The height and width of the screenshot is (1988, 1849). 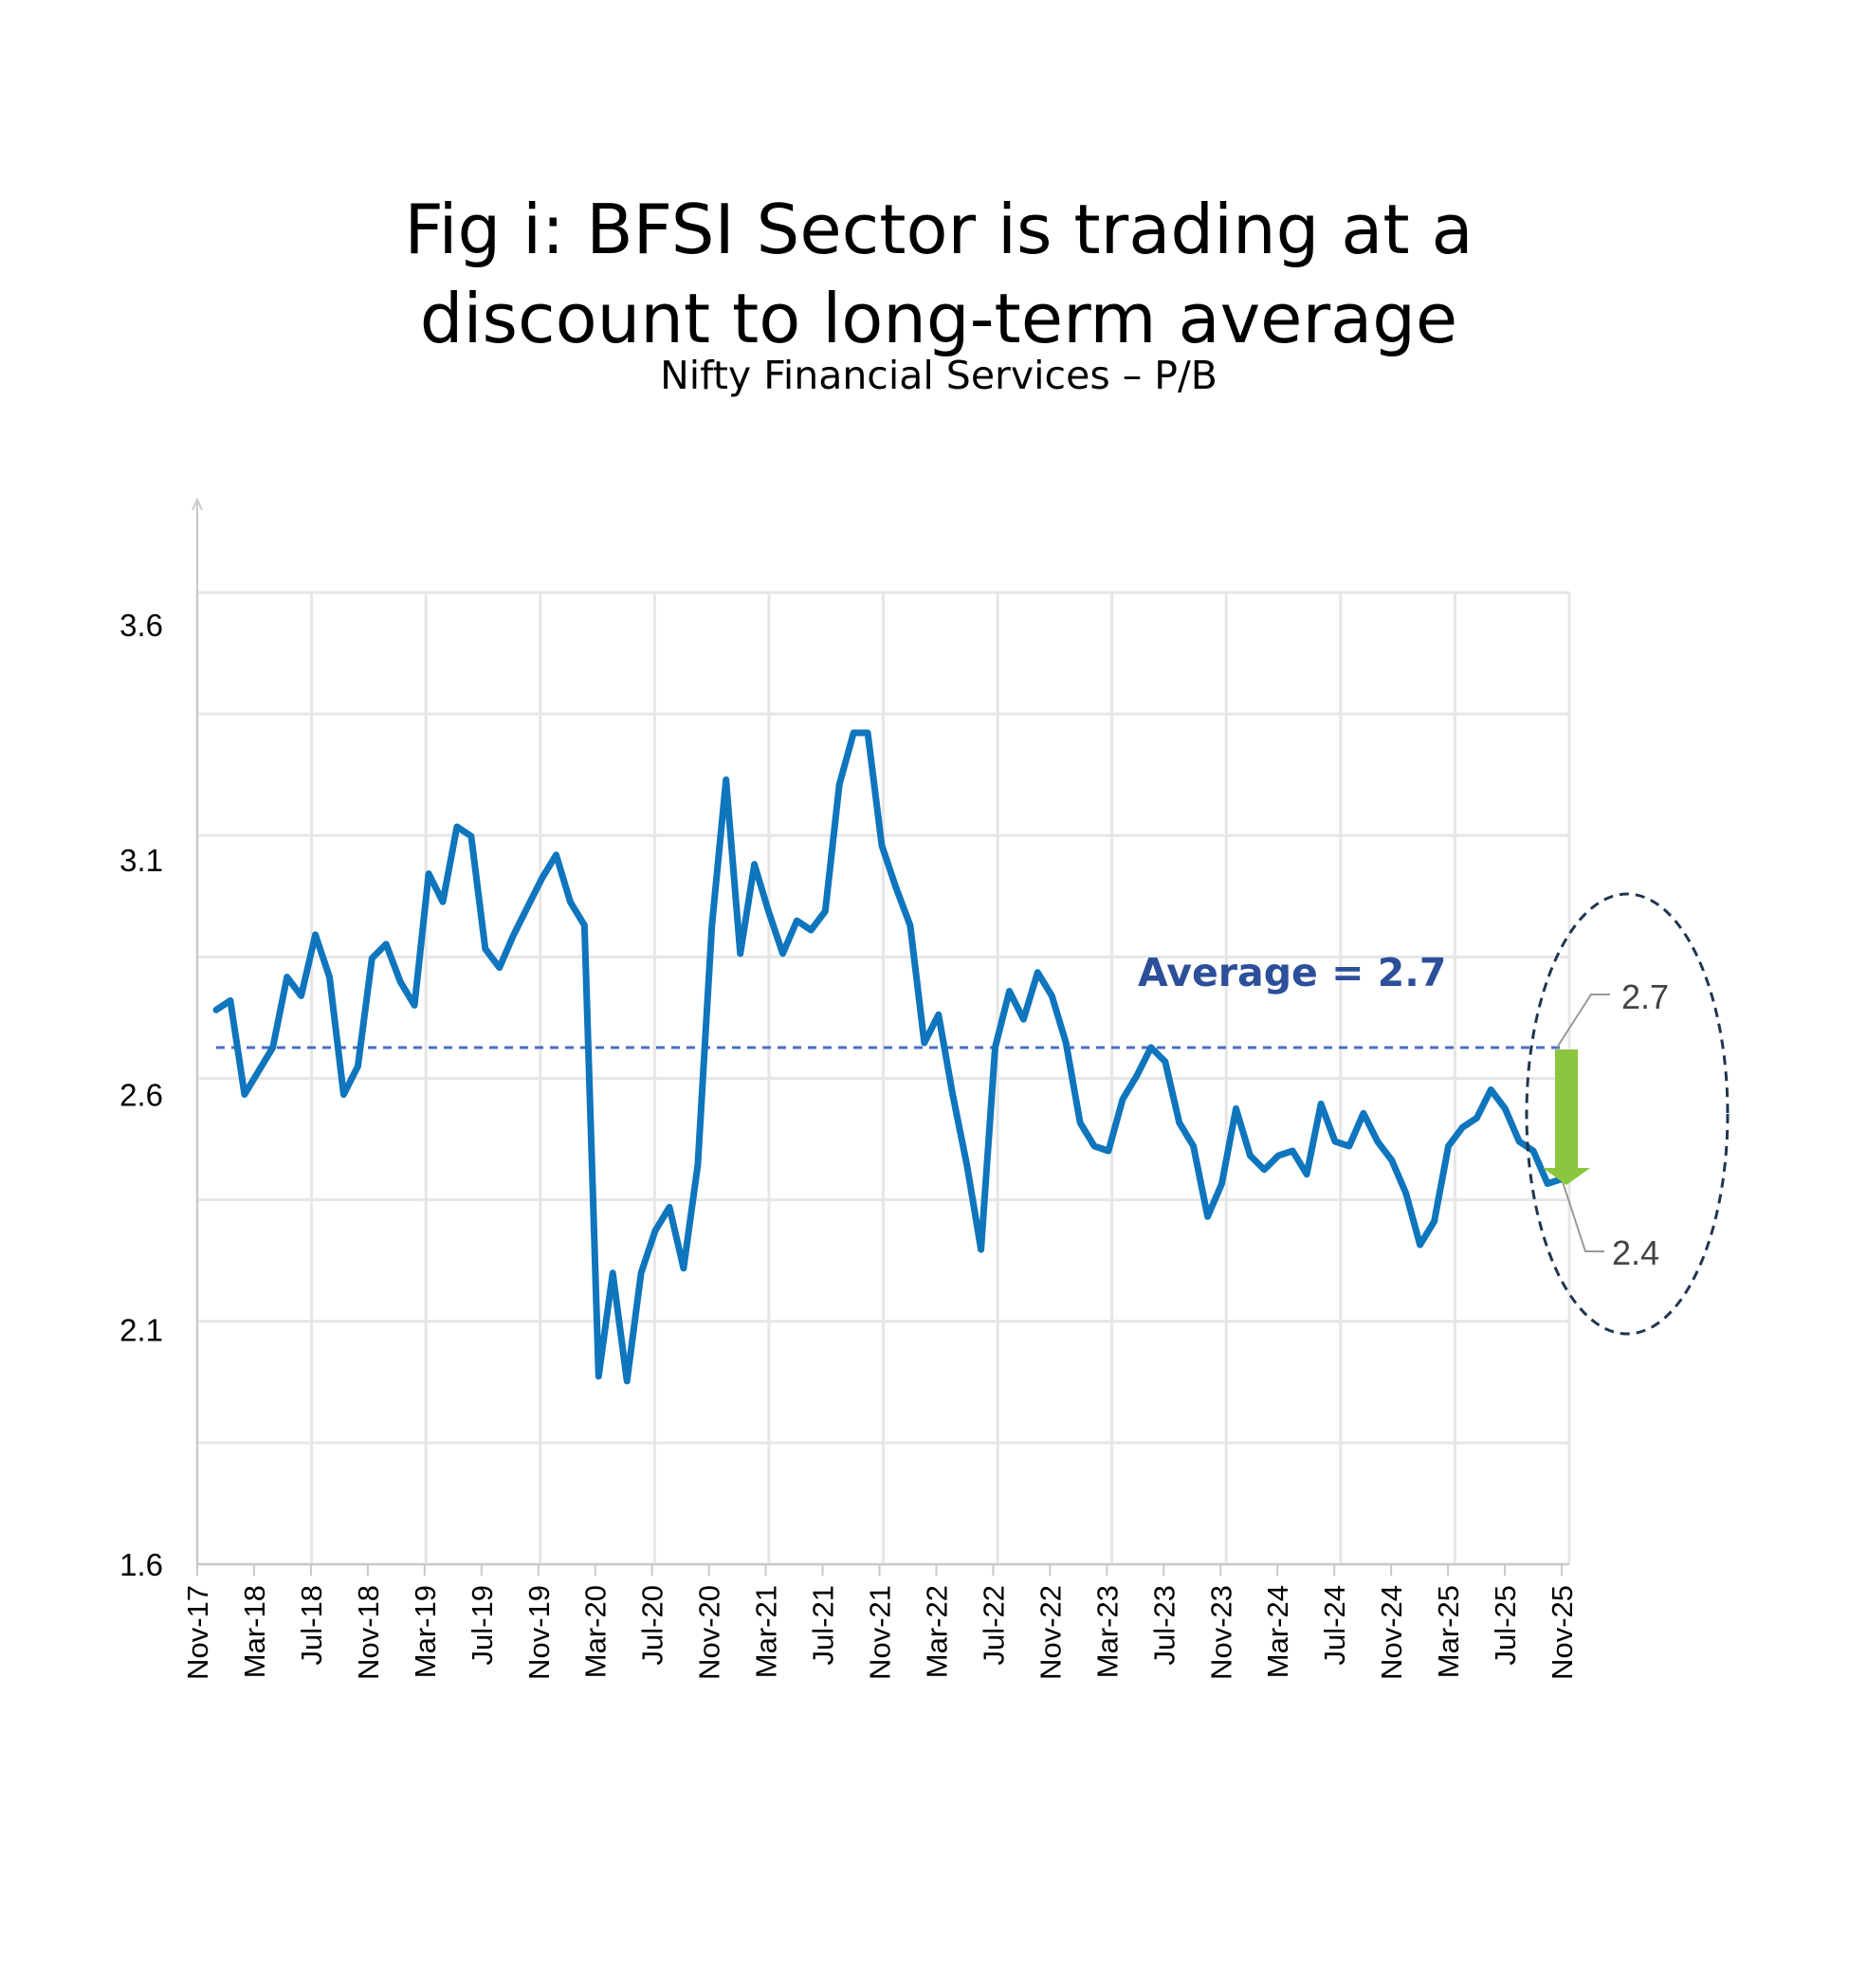 I want to click on x-tick-label: Mar-19, so click(x=425, y=1631).